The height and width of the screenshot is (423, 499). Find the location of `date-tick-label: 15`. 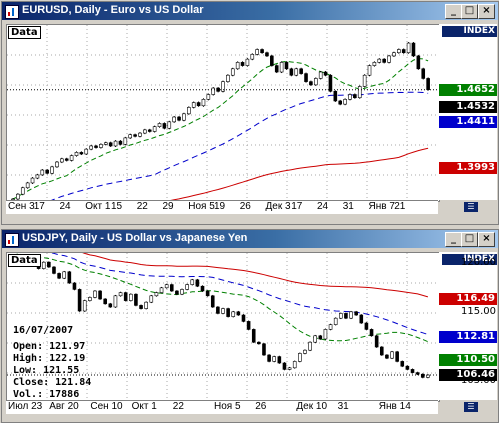

date-tick-label: 15 is located at coordinates (117, 206).